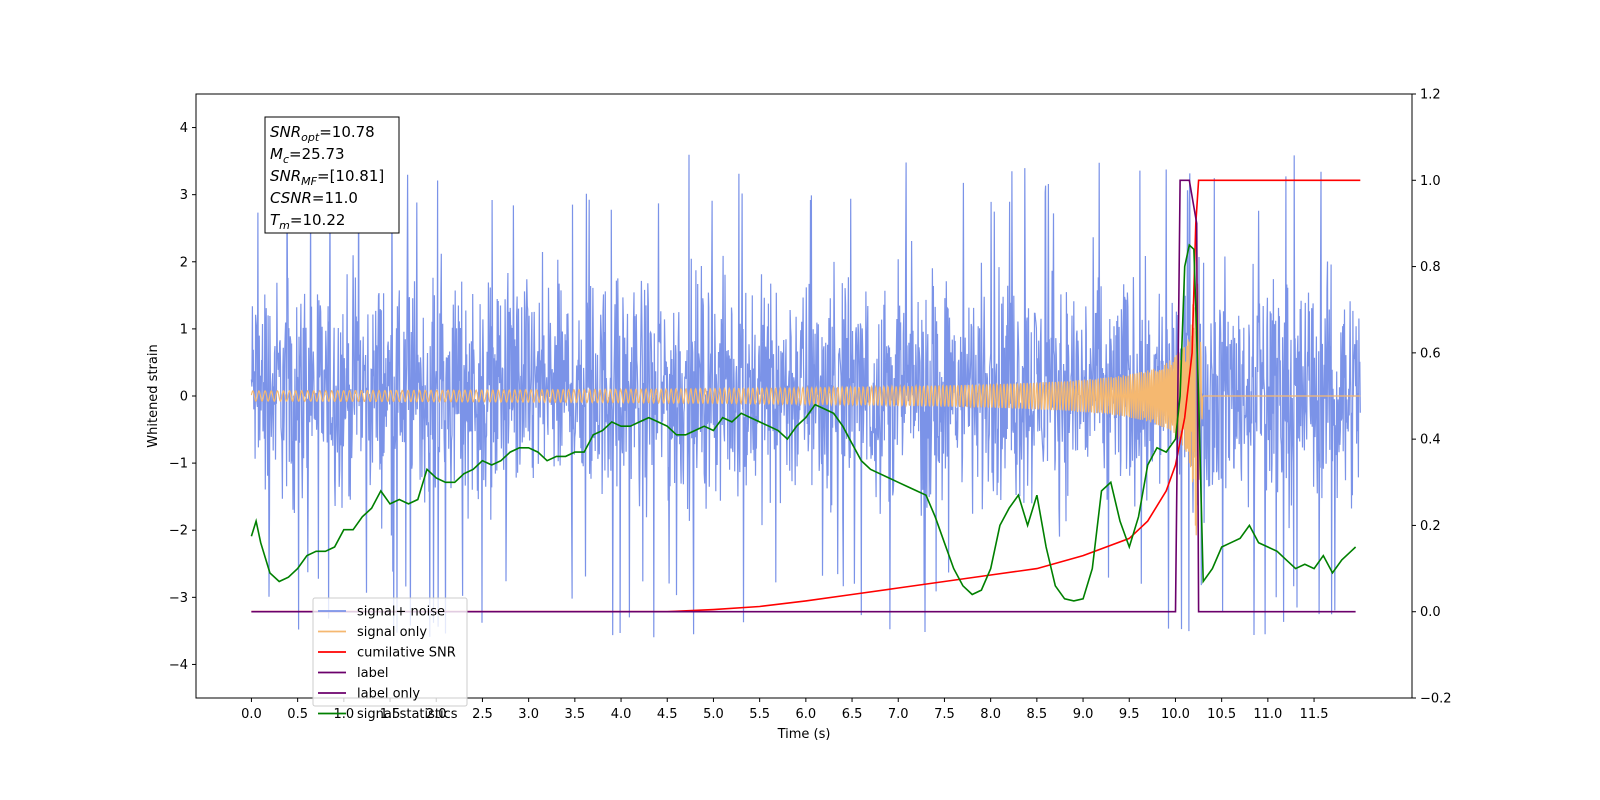  Describe the element at coordinates (1432, 397) in the screenshot. I see `y2-axis-ticks: −0.2 0.0 0.2 0.4 0.6 0.8 1.0 1.2` at that location.